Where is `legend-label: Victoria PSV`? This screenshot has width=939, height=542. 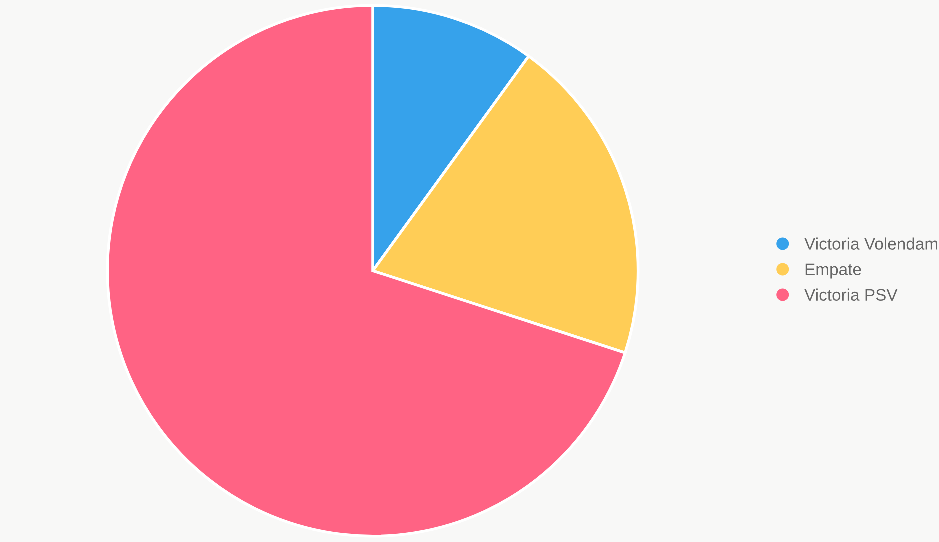 legend-label: Victoria PSV is located at coordinates (851, 295).